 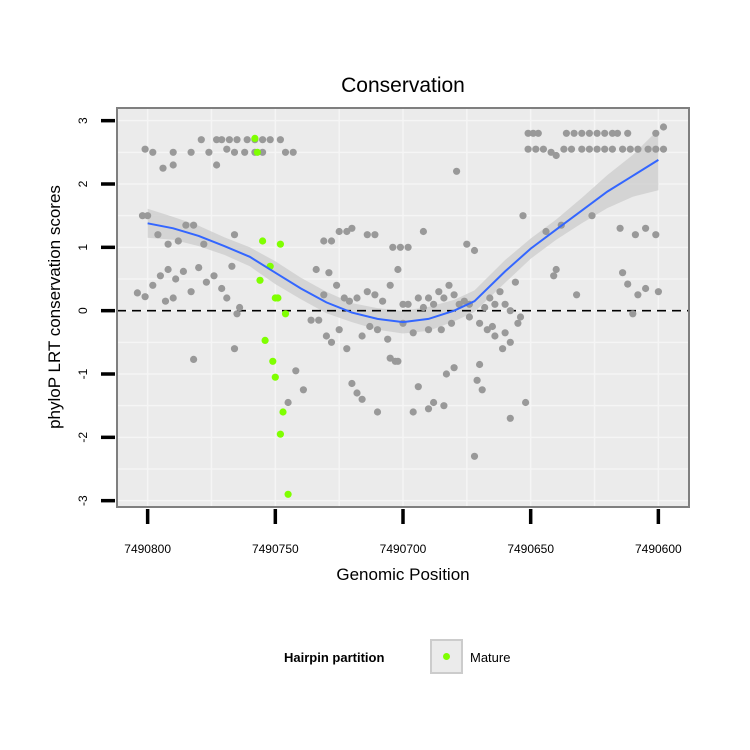 What do you see at coordinates (83, 310) in the screenshot?
I see `y-tick-label: 0` at bounding box center [83, 310].